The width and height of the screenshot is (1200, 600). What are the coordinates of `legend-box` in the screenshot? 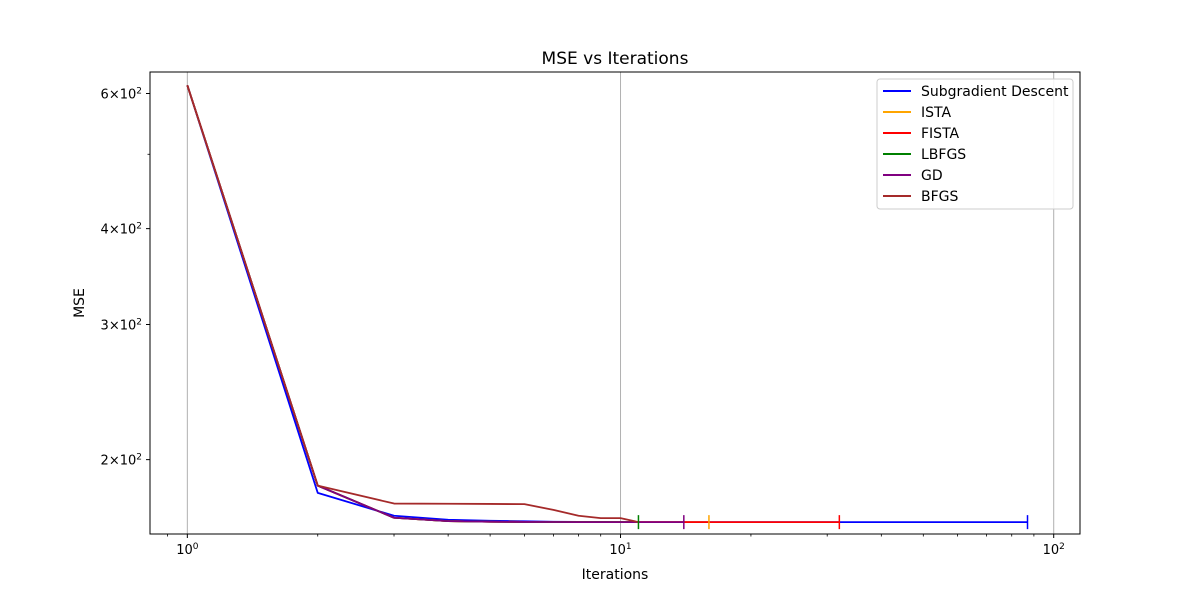 It's located at (975, 144).